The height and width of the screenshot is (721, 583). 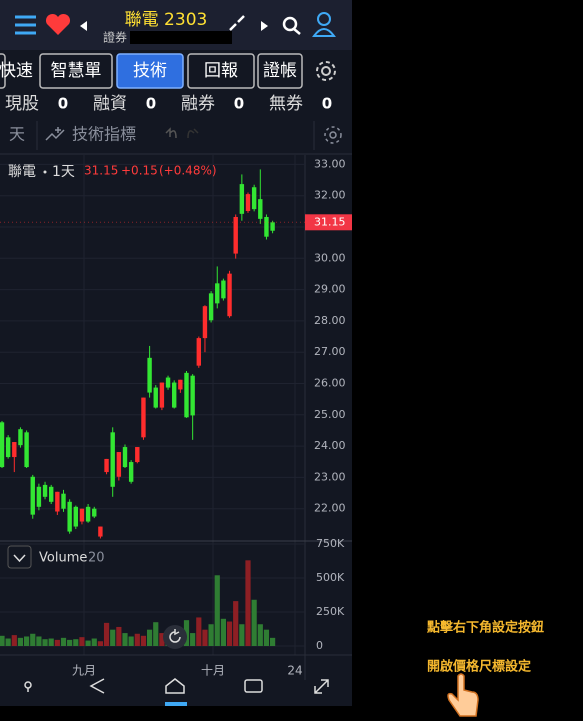 I want to click on nav-icons, so click(x=176, y=686).